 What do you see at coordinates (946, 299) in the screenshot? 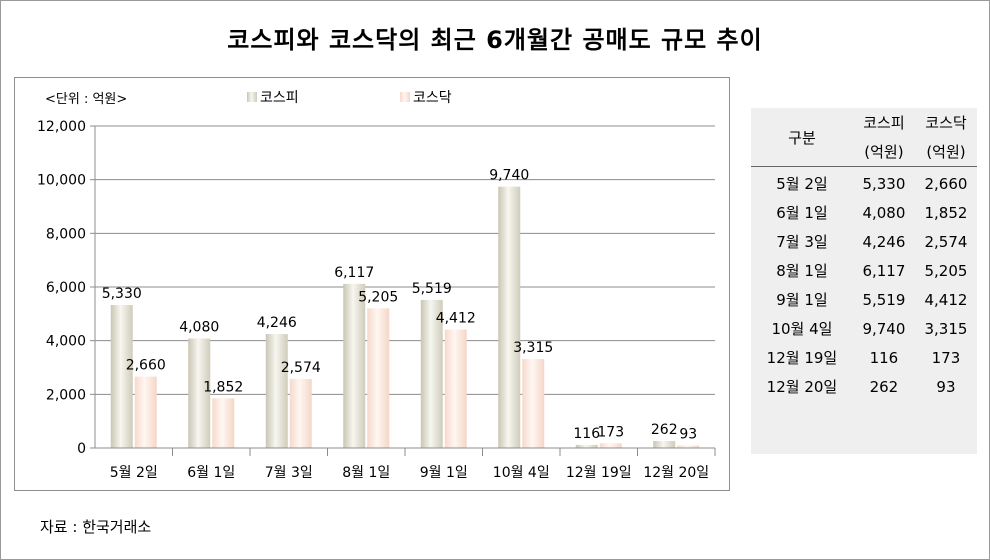
I see `table-cell-kosdaq: 4,412` at bounding box center [946, 299].